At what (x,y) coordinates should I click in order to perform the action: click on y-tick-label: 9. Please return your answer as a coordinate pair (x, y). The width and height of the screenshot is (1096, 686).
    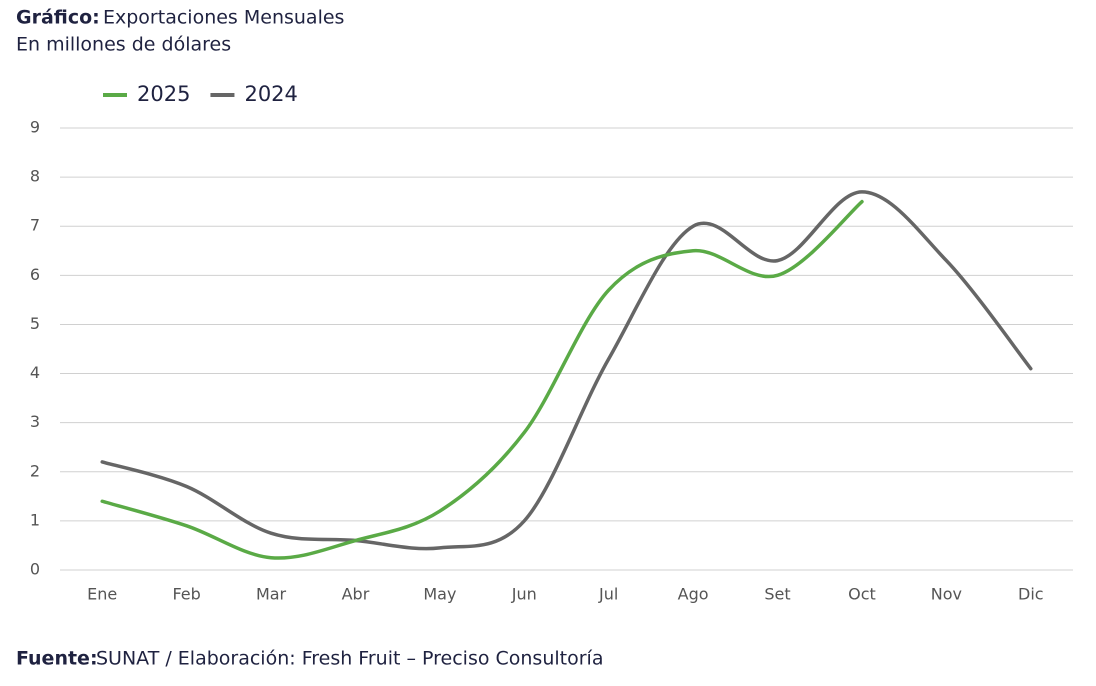
    Looking at the image, I should click on (35, 127).